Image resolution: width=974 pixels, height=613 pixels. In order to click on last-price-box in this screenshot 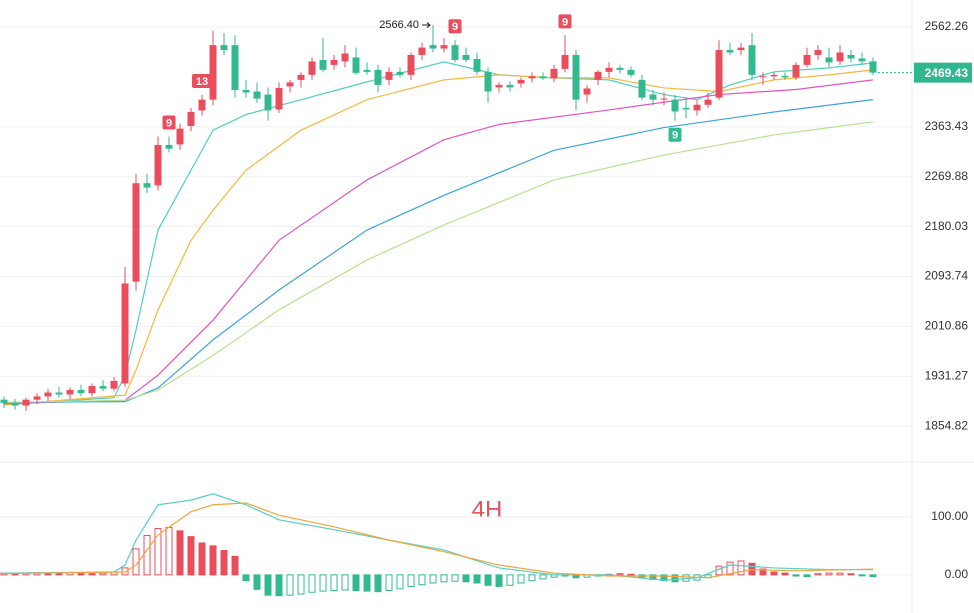, I will do `click(943, 72)`.